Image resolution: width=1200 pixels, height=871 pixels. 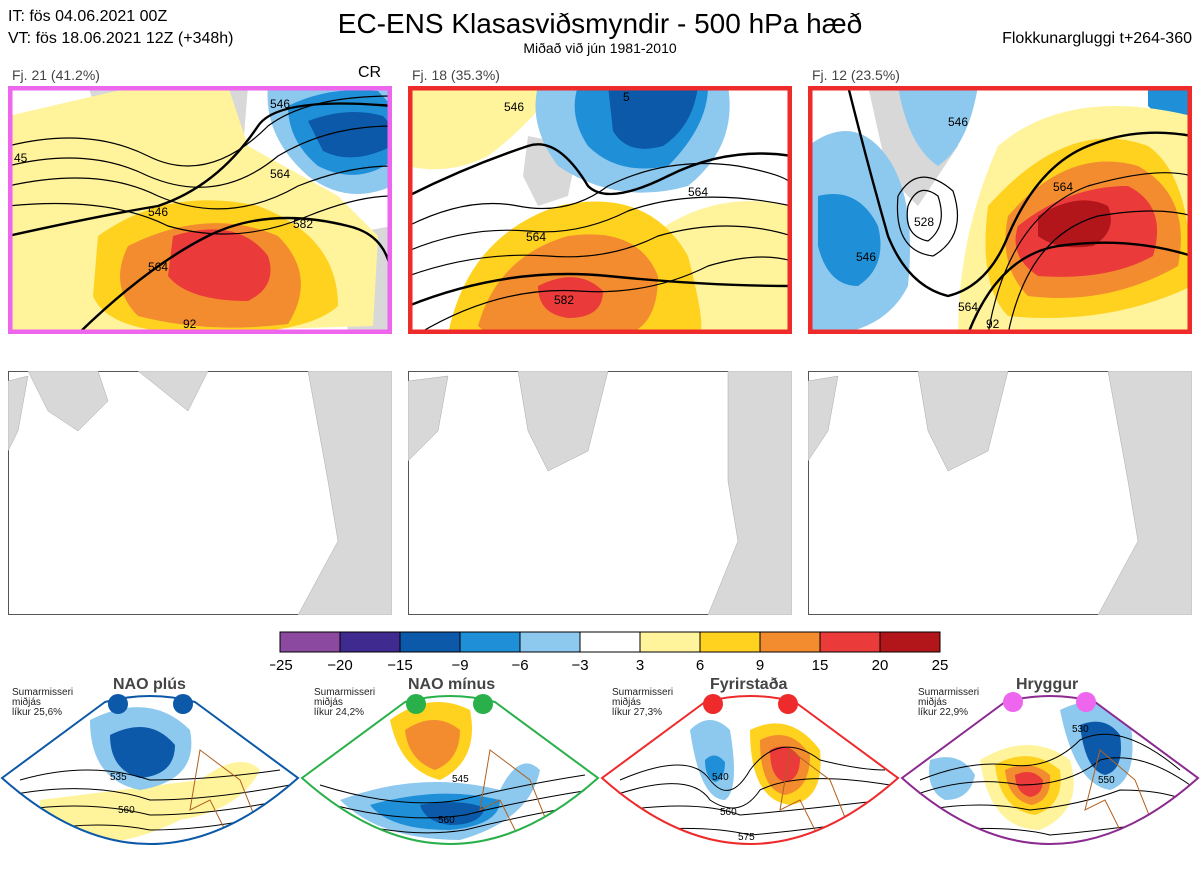 What do you see at coordinates (56, 75) in the screenshot?
I see `cluster-1-label: Fj. 21 (41.2%)` at bounding box center [56, 75].